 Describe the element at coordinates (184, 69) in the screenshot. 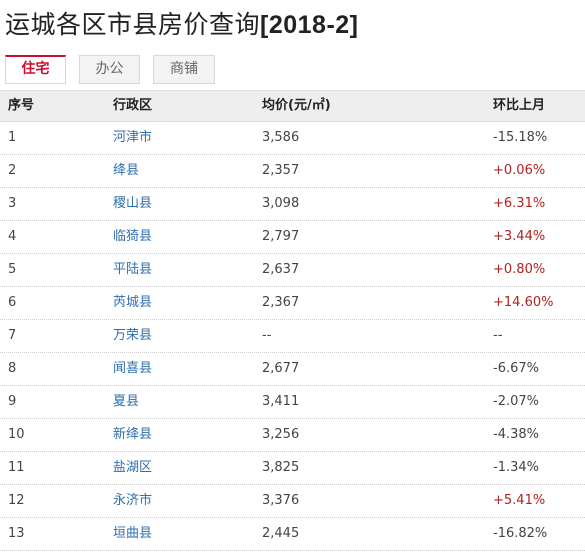

I see `tab-shop: 商铺` at that location.